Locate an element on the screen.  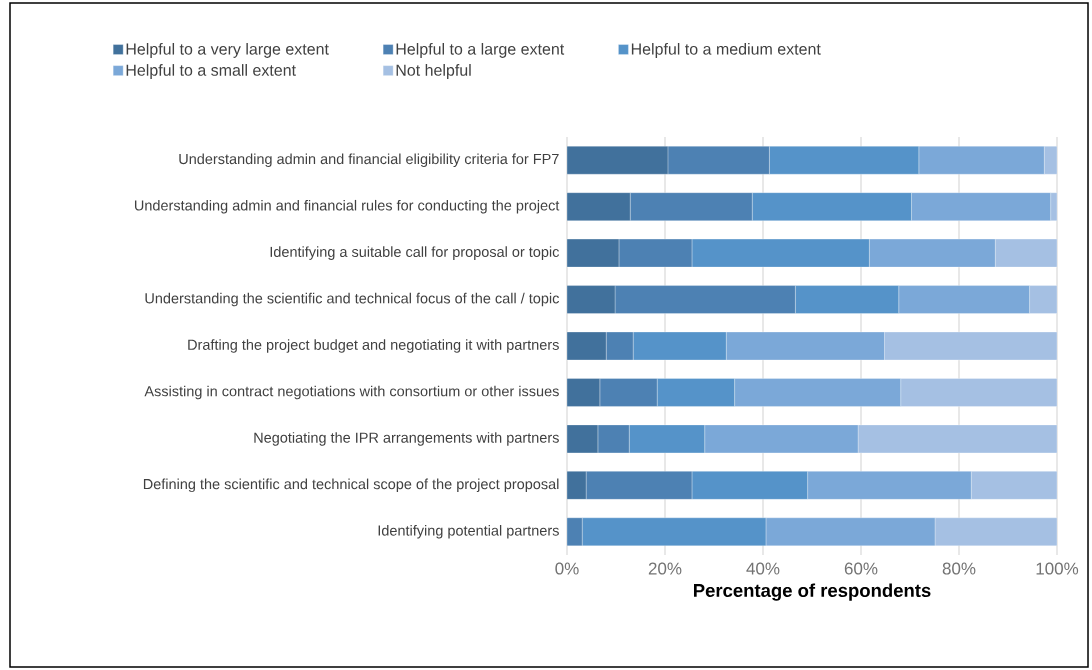
y-tick-label: Negotiating the IPR arrangements with partners is located at coordinates (406, 439).